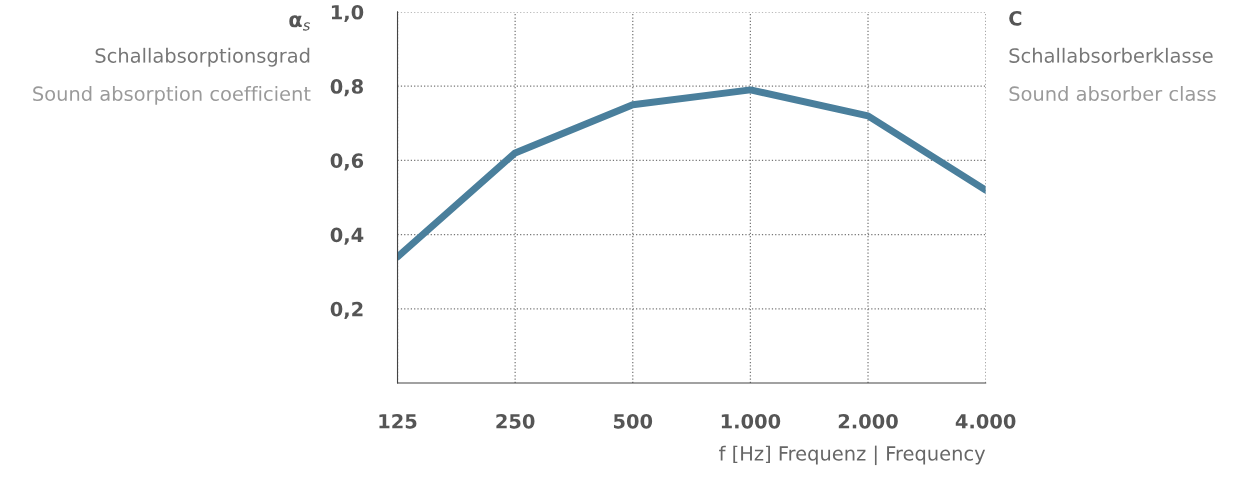 The width and height of the screenshot is (1254, 477). Describe the element at coordinates (346, 310) in the screenshot. I see `y-tick-label: 0,2` at that location.